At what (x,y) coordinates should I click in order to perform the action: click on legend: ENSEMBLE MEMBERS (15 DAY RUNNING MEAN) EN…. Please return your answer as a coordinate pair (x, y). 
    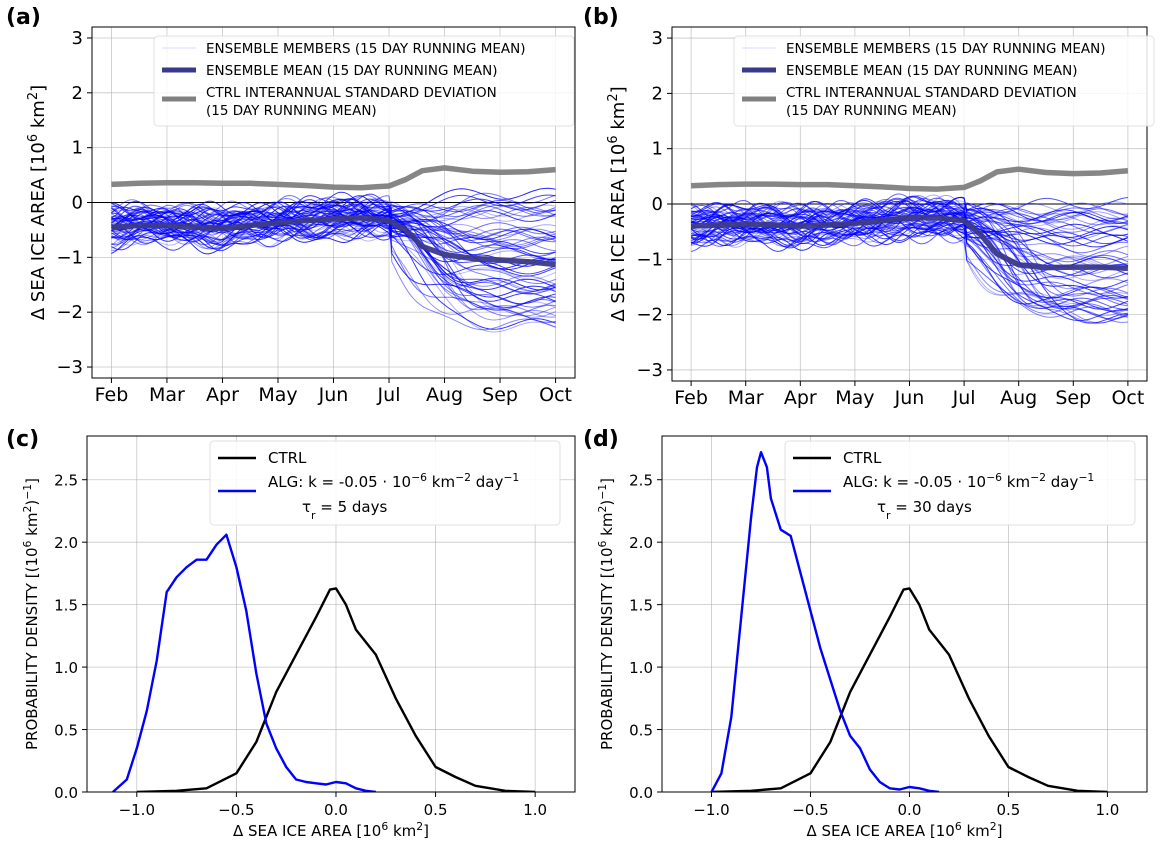
    Looking at the image, I should click on (944, 81).